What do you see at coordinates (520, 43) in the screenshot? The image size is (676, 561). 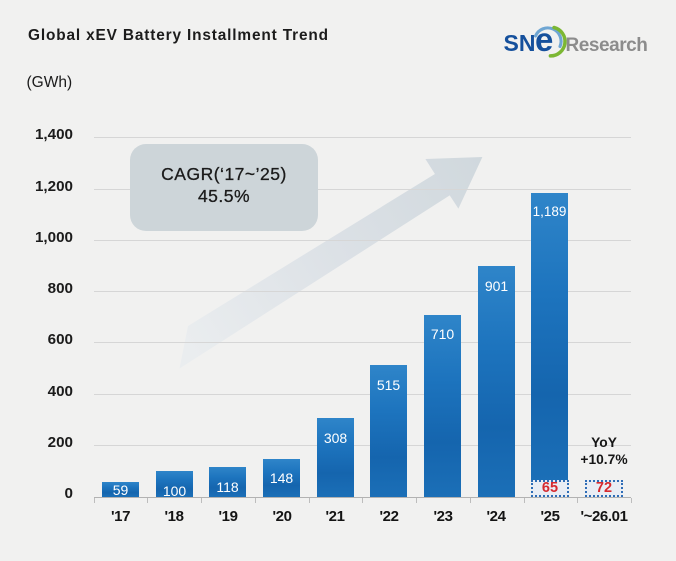 I see `svg-text: SN` at bounding box center [520, 43].